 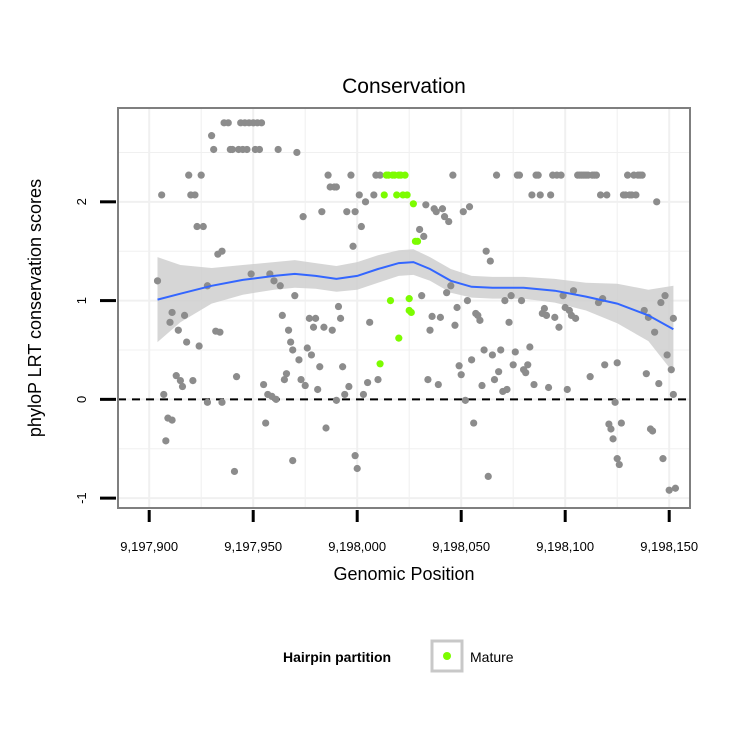 I want to click on x-tick-label: 9,198,050, so click(x=461, y=546).